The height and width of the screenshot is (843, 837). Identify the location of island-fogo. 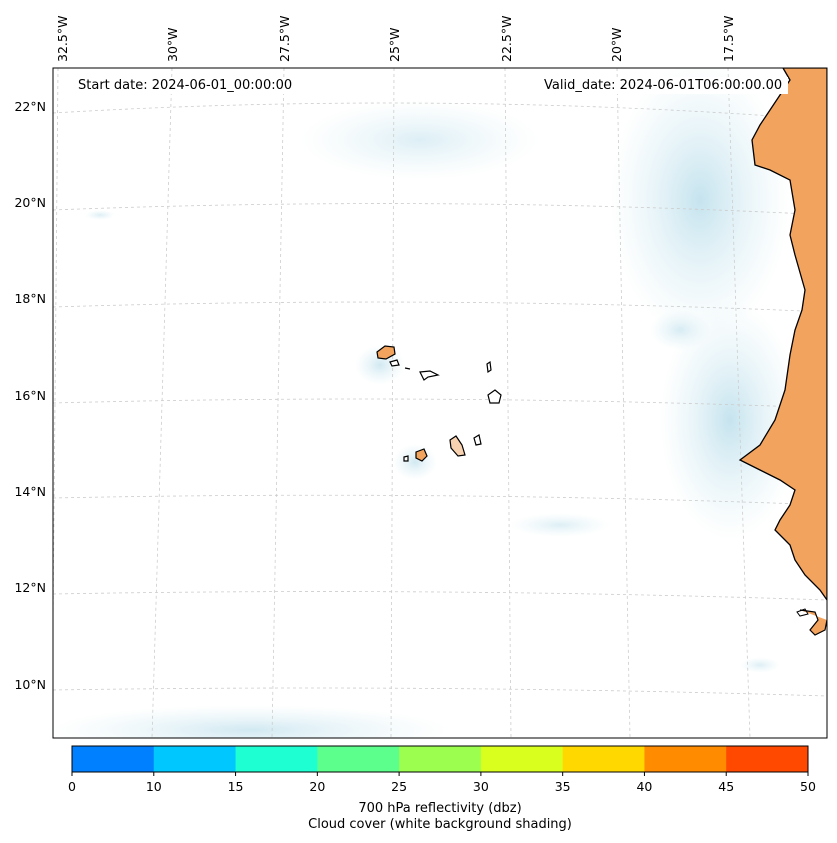
(421, 455).